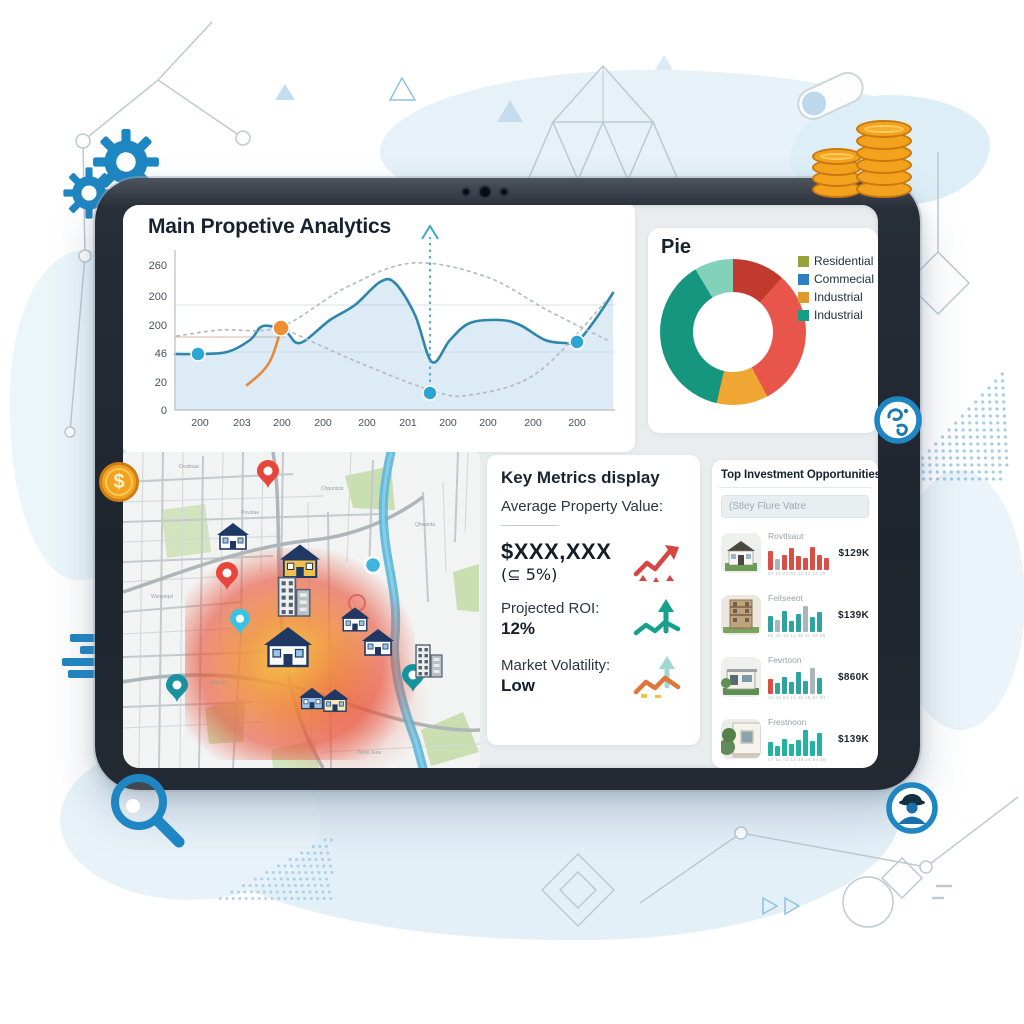 The width and height of the screenshot is (1024, 1024). What do you see at coordinates (657, 677) in the screenshot?
I see `trend-up-orange-icon` at bounding box center [657, 677].